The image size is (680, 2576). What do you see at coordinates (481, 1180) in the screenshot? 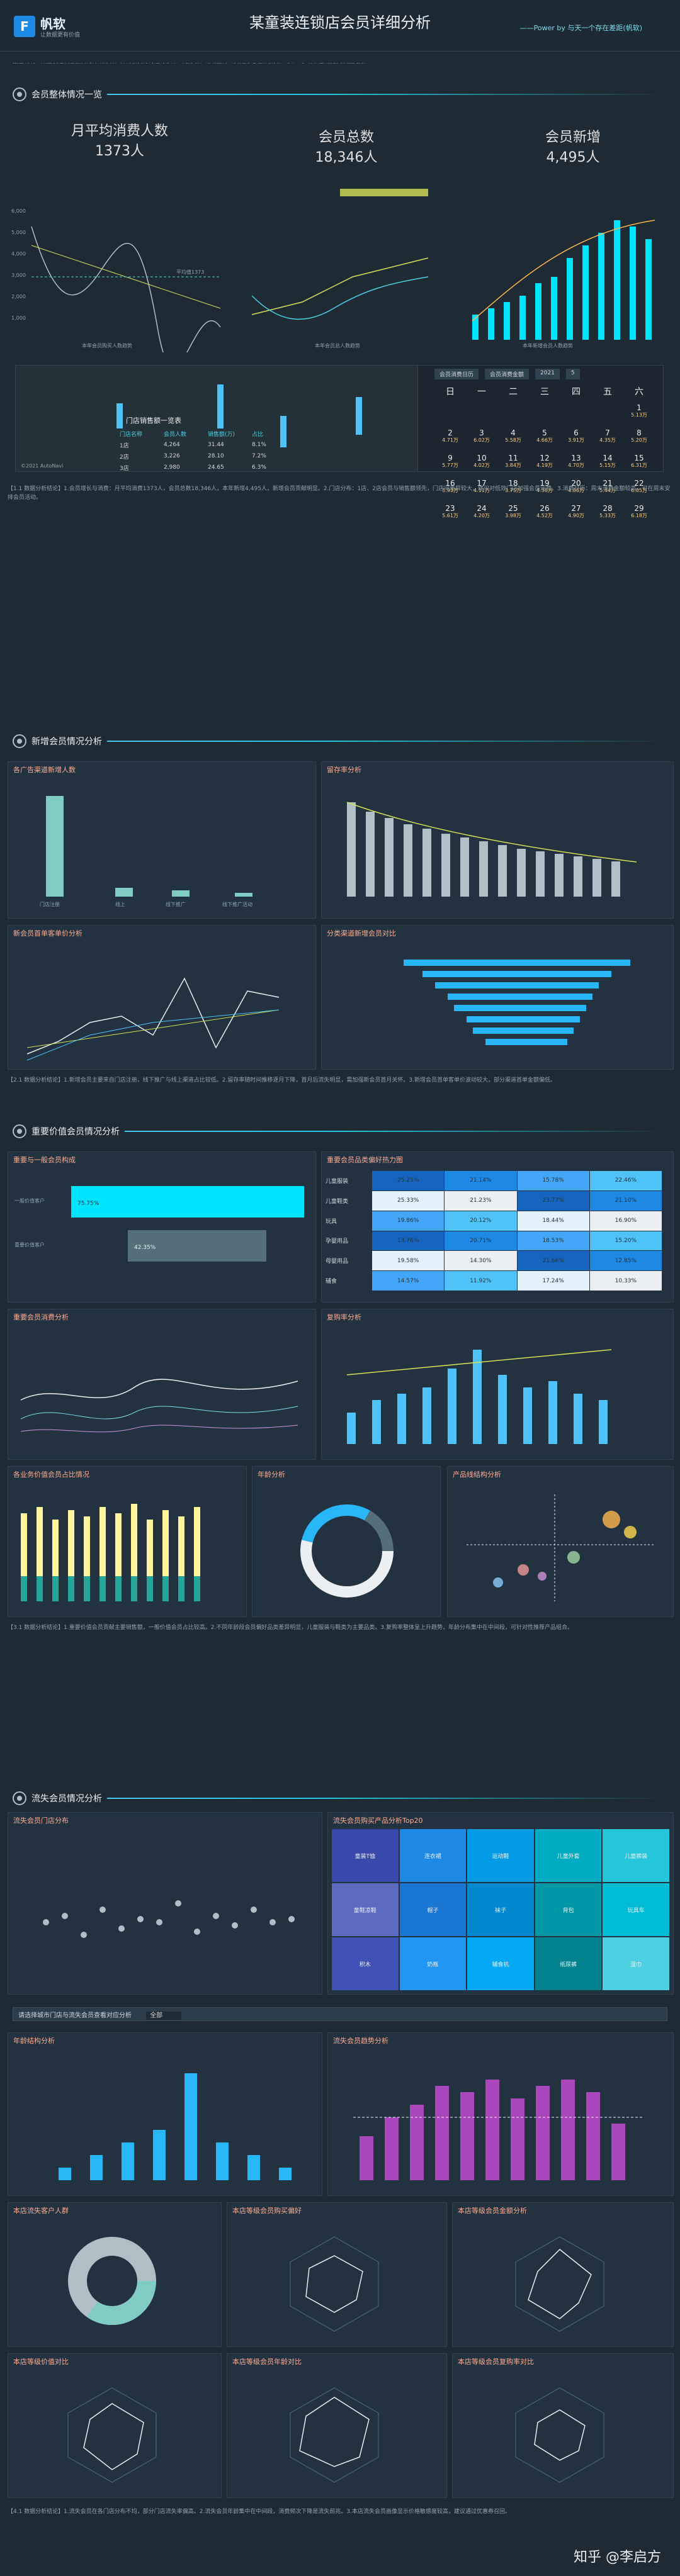
I see `heatmap-cell: 21.14%` at bounding box center [481, 1180].